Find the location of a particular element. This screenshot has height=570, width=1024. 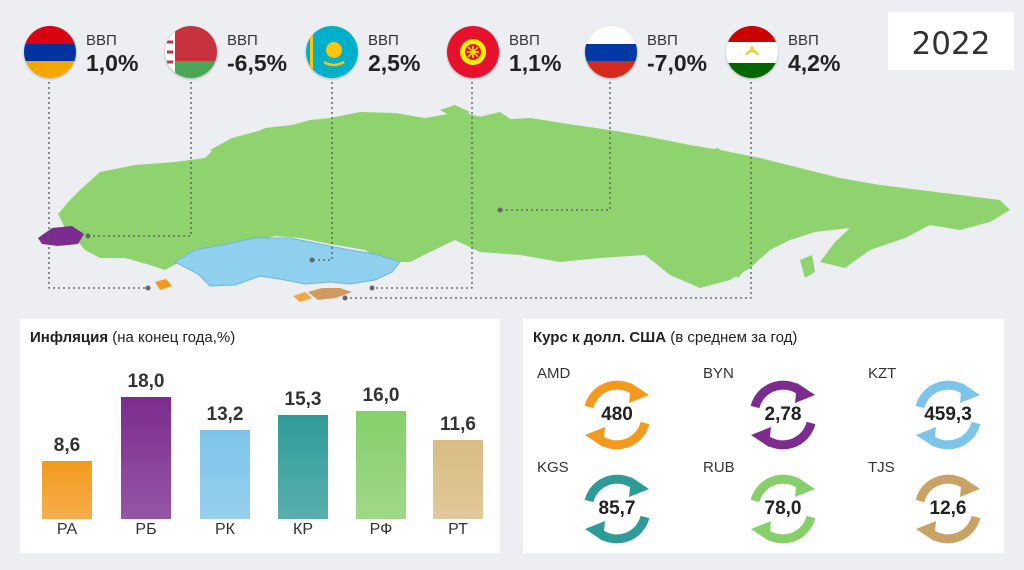

gdp-russia: ВВП -7,0% is located at coordinates (660, 54).